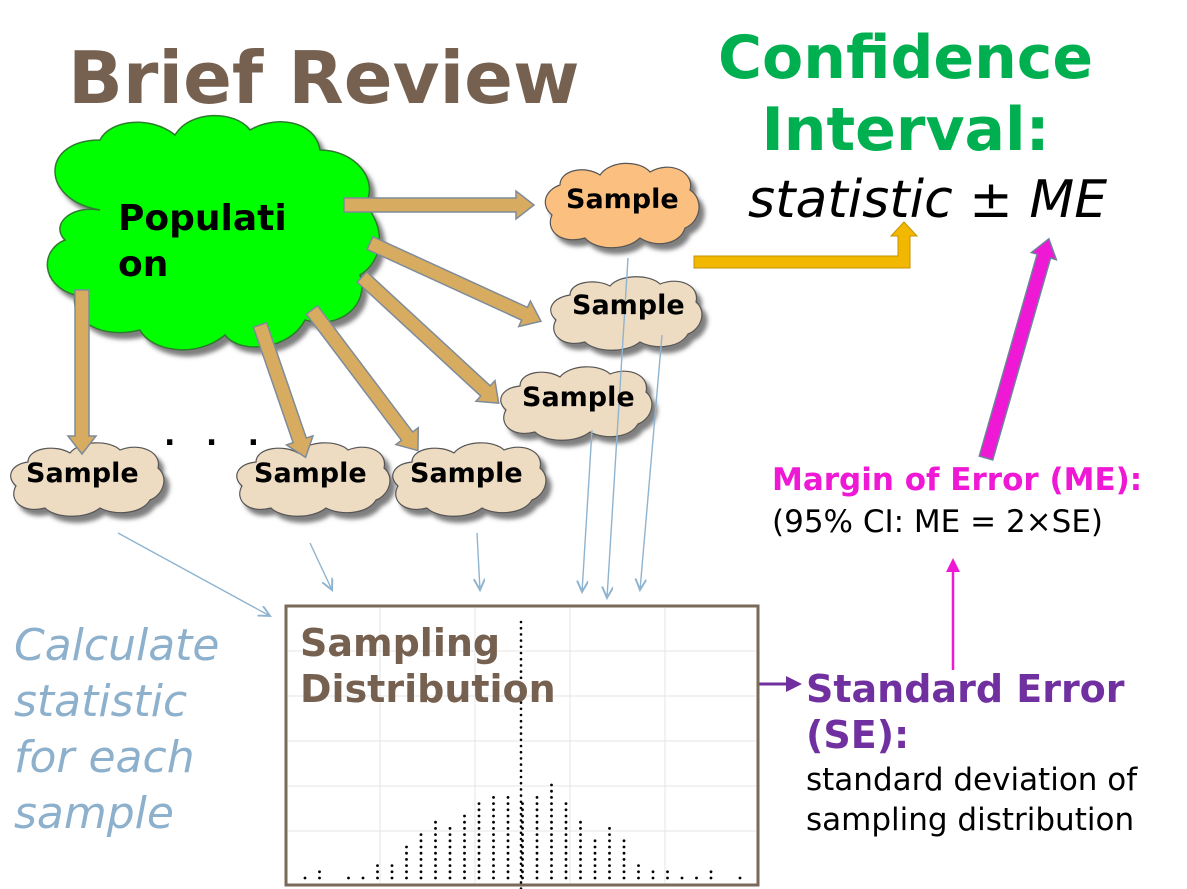 Image resolution: width=1187 pixels, height=889 pixels. Describe the element at coordinates (996, 820) in the screenshot. I see `standard-error-desc-line2: sampling distribution` at that location.